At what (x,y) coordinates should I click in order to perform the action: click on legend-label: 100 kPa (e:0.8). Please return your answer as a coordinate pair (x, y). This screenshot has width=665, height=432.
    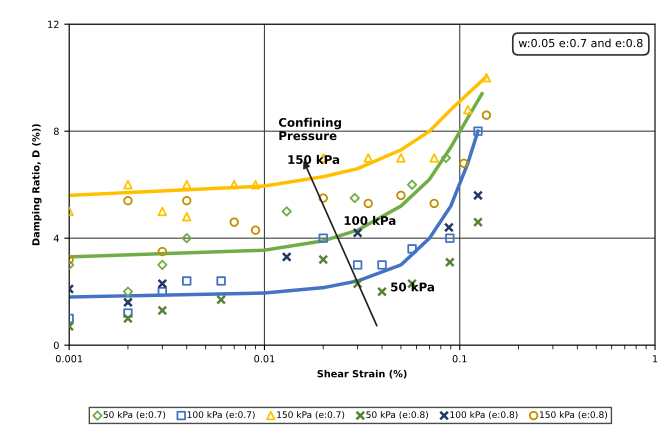
    Looking at the image, I should click on (484, 415).